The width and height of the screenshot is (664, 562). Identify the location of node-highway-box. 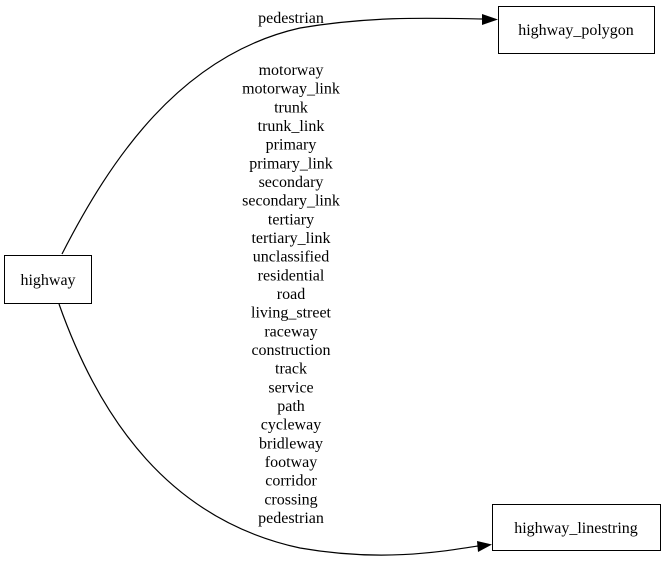
(48, 279).